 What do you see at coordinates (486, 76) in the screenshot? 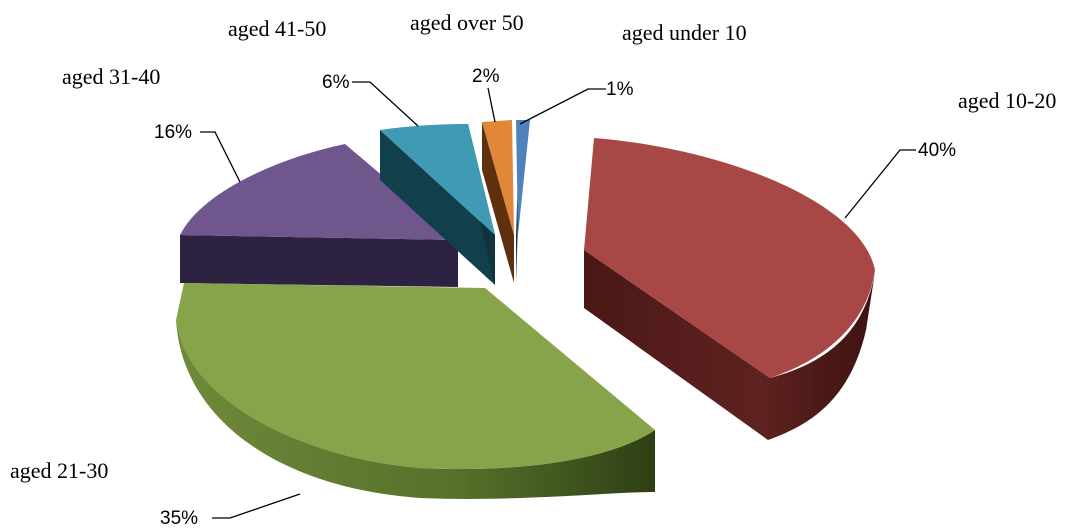
I see `pct-aged-over-50: 2%` at bounding box center [486, 76].